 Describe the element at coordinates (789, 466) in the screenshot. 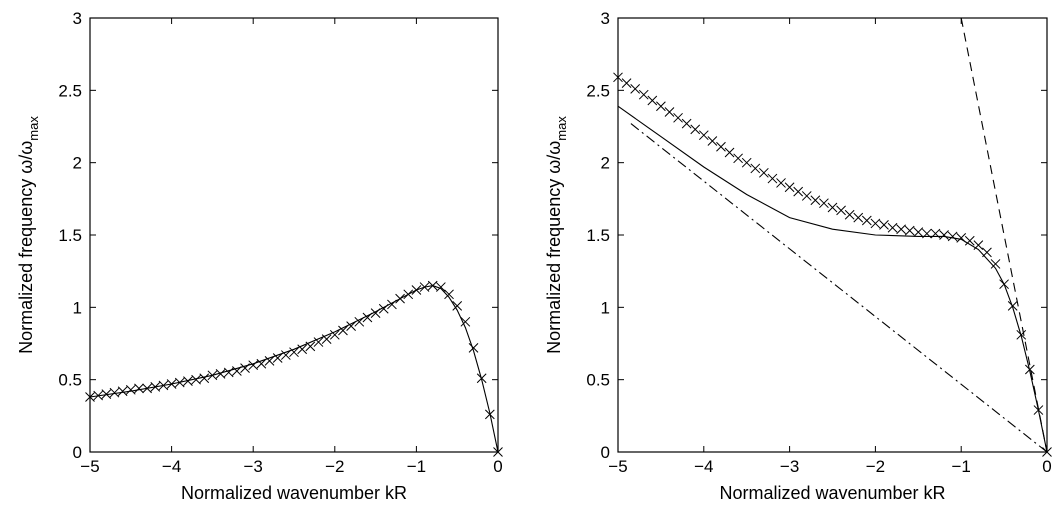

I see `chart2-x-tick-label: −3` at that location.